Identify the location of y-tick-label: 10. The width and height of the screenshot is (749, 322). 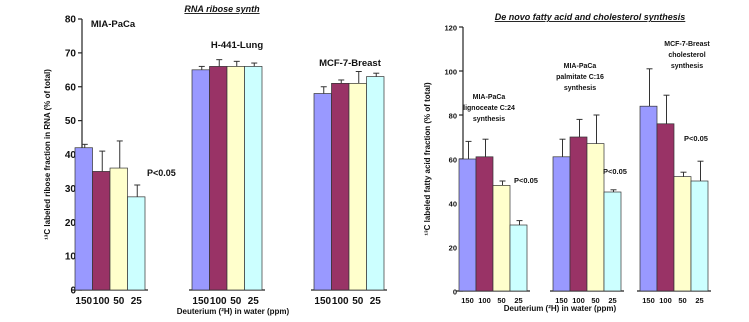
(71, 257).